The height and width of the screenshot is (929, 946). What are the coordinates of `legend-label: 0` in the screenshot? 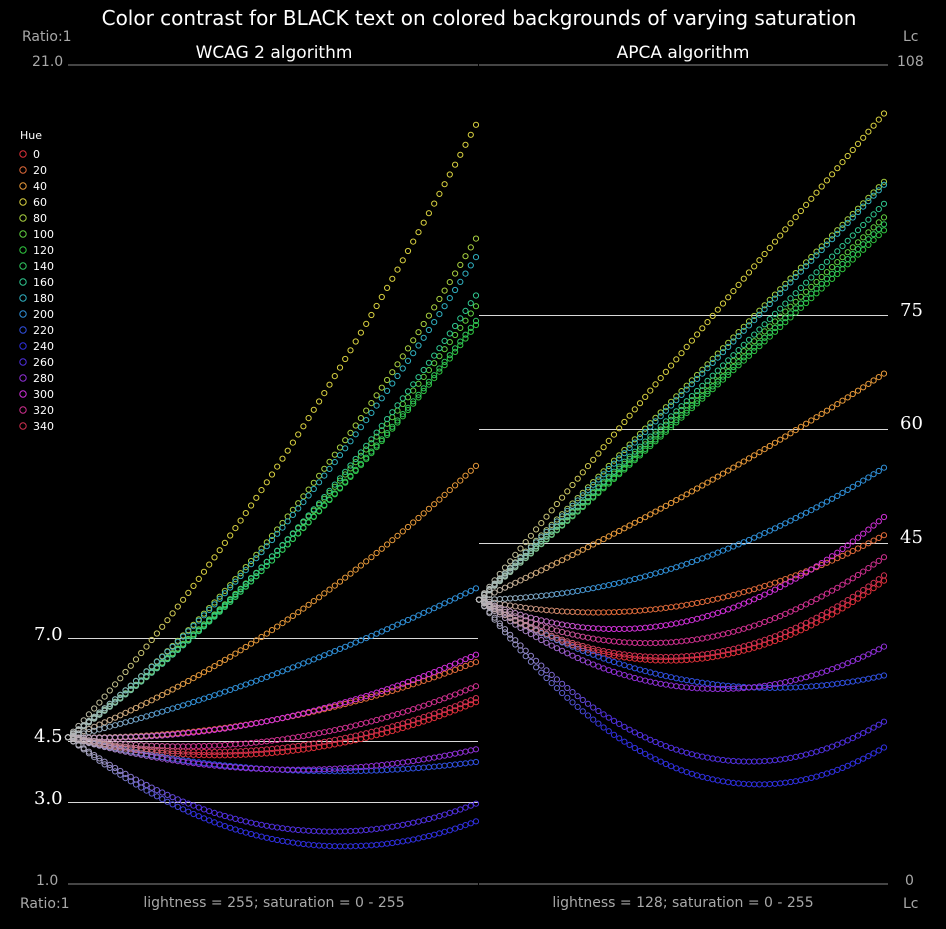 It's located at (36, 154).